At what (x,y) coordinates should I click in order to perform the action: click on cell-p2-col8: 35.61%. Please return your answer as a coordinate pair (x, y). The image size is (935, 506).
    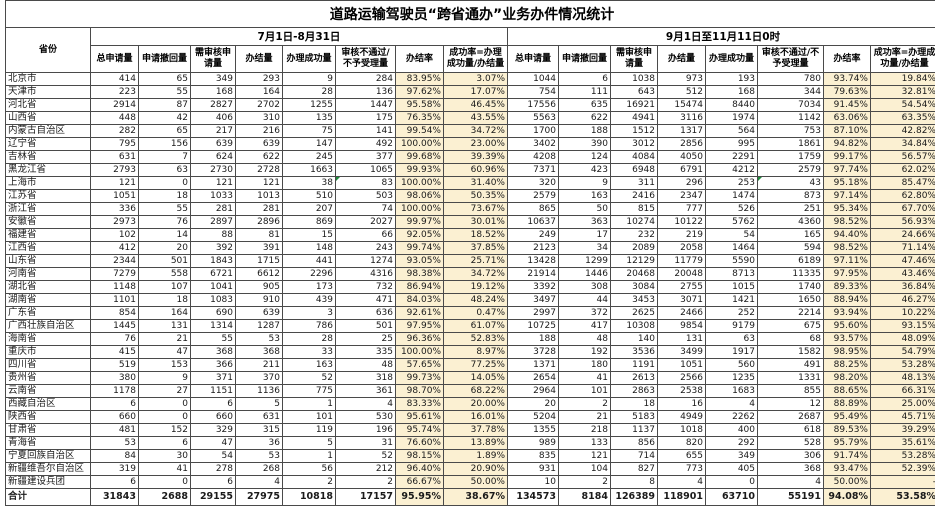
    Looking at the image, I should click on (903, 443).